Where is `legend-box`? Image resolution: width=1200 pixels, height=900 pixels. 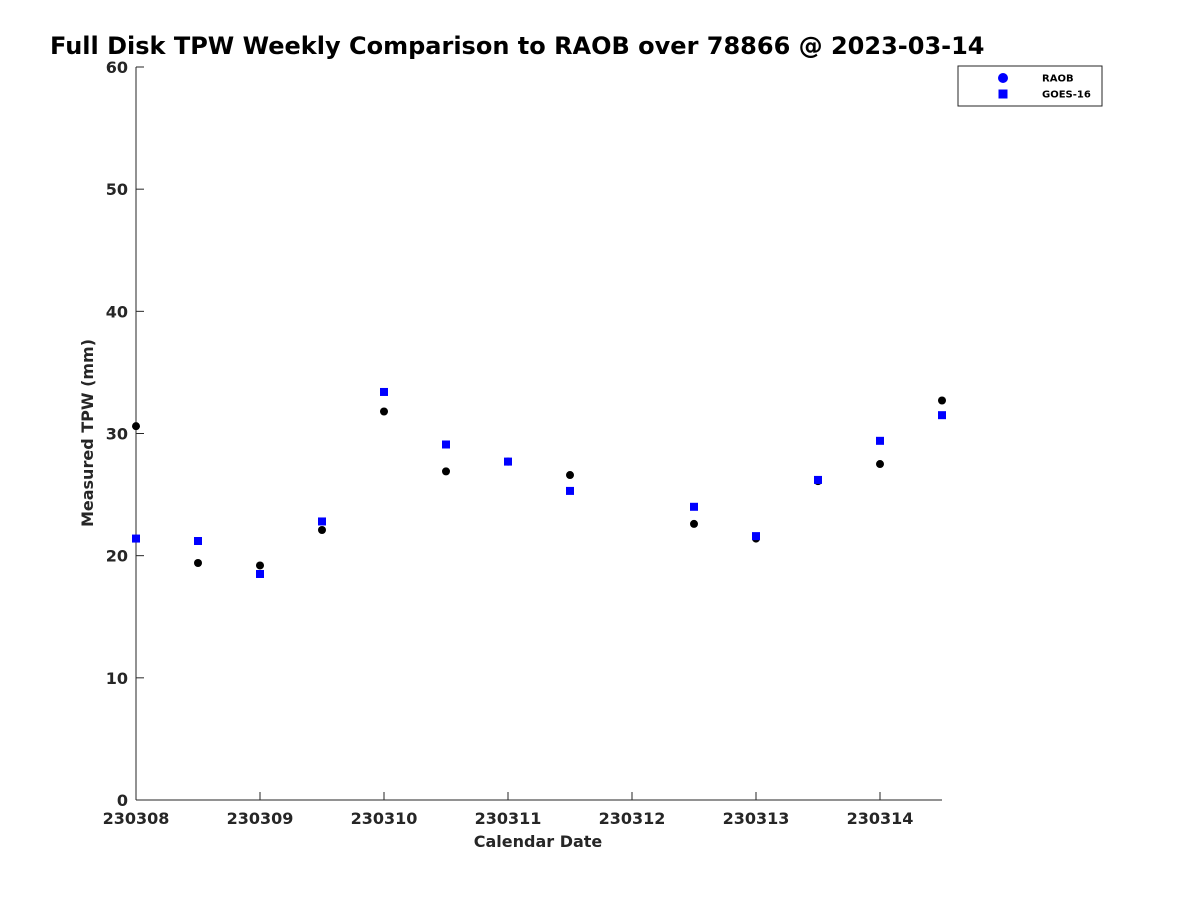
legend-box is located at coordinates (1030, 86).